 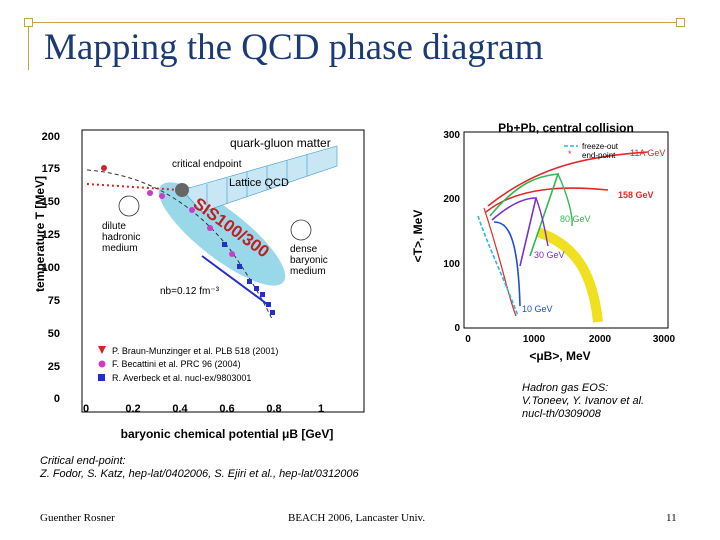 I want to click on left-xtick: 0.4, so click(x=180, y=409).